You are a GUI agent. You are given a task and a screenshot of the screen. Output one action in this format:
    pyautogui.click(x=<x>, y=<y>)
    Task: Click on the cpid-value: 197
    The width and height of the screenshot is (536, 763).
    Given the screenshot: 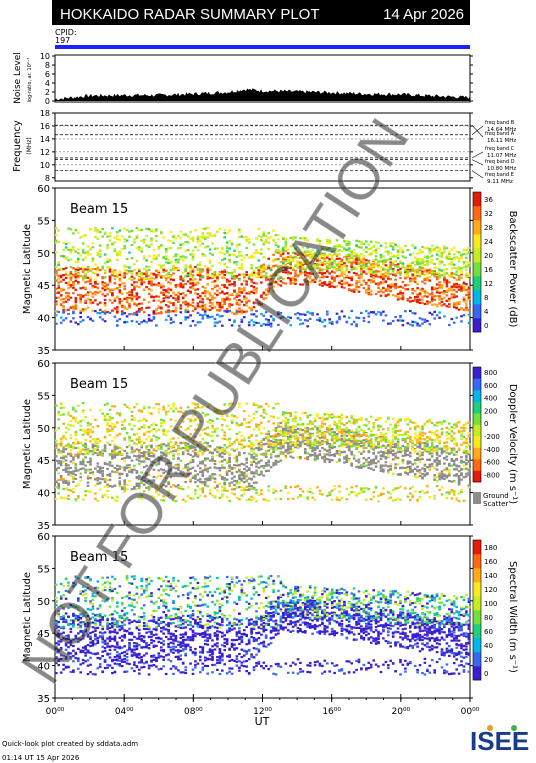 What is the action you would take?
    pyautogui.click(x=62, y=40)
    